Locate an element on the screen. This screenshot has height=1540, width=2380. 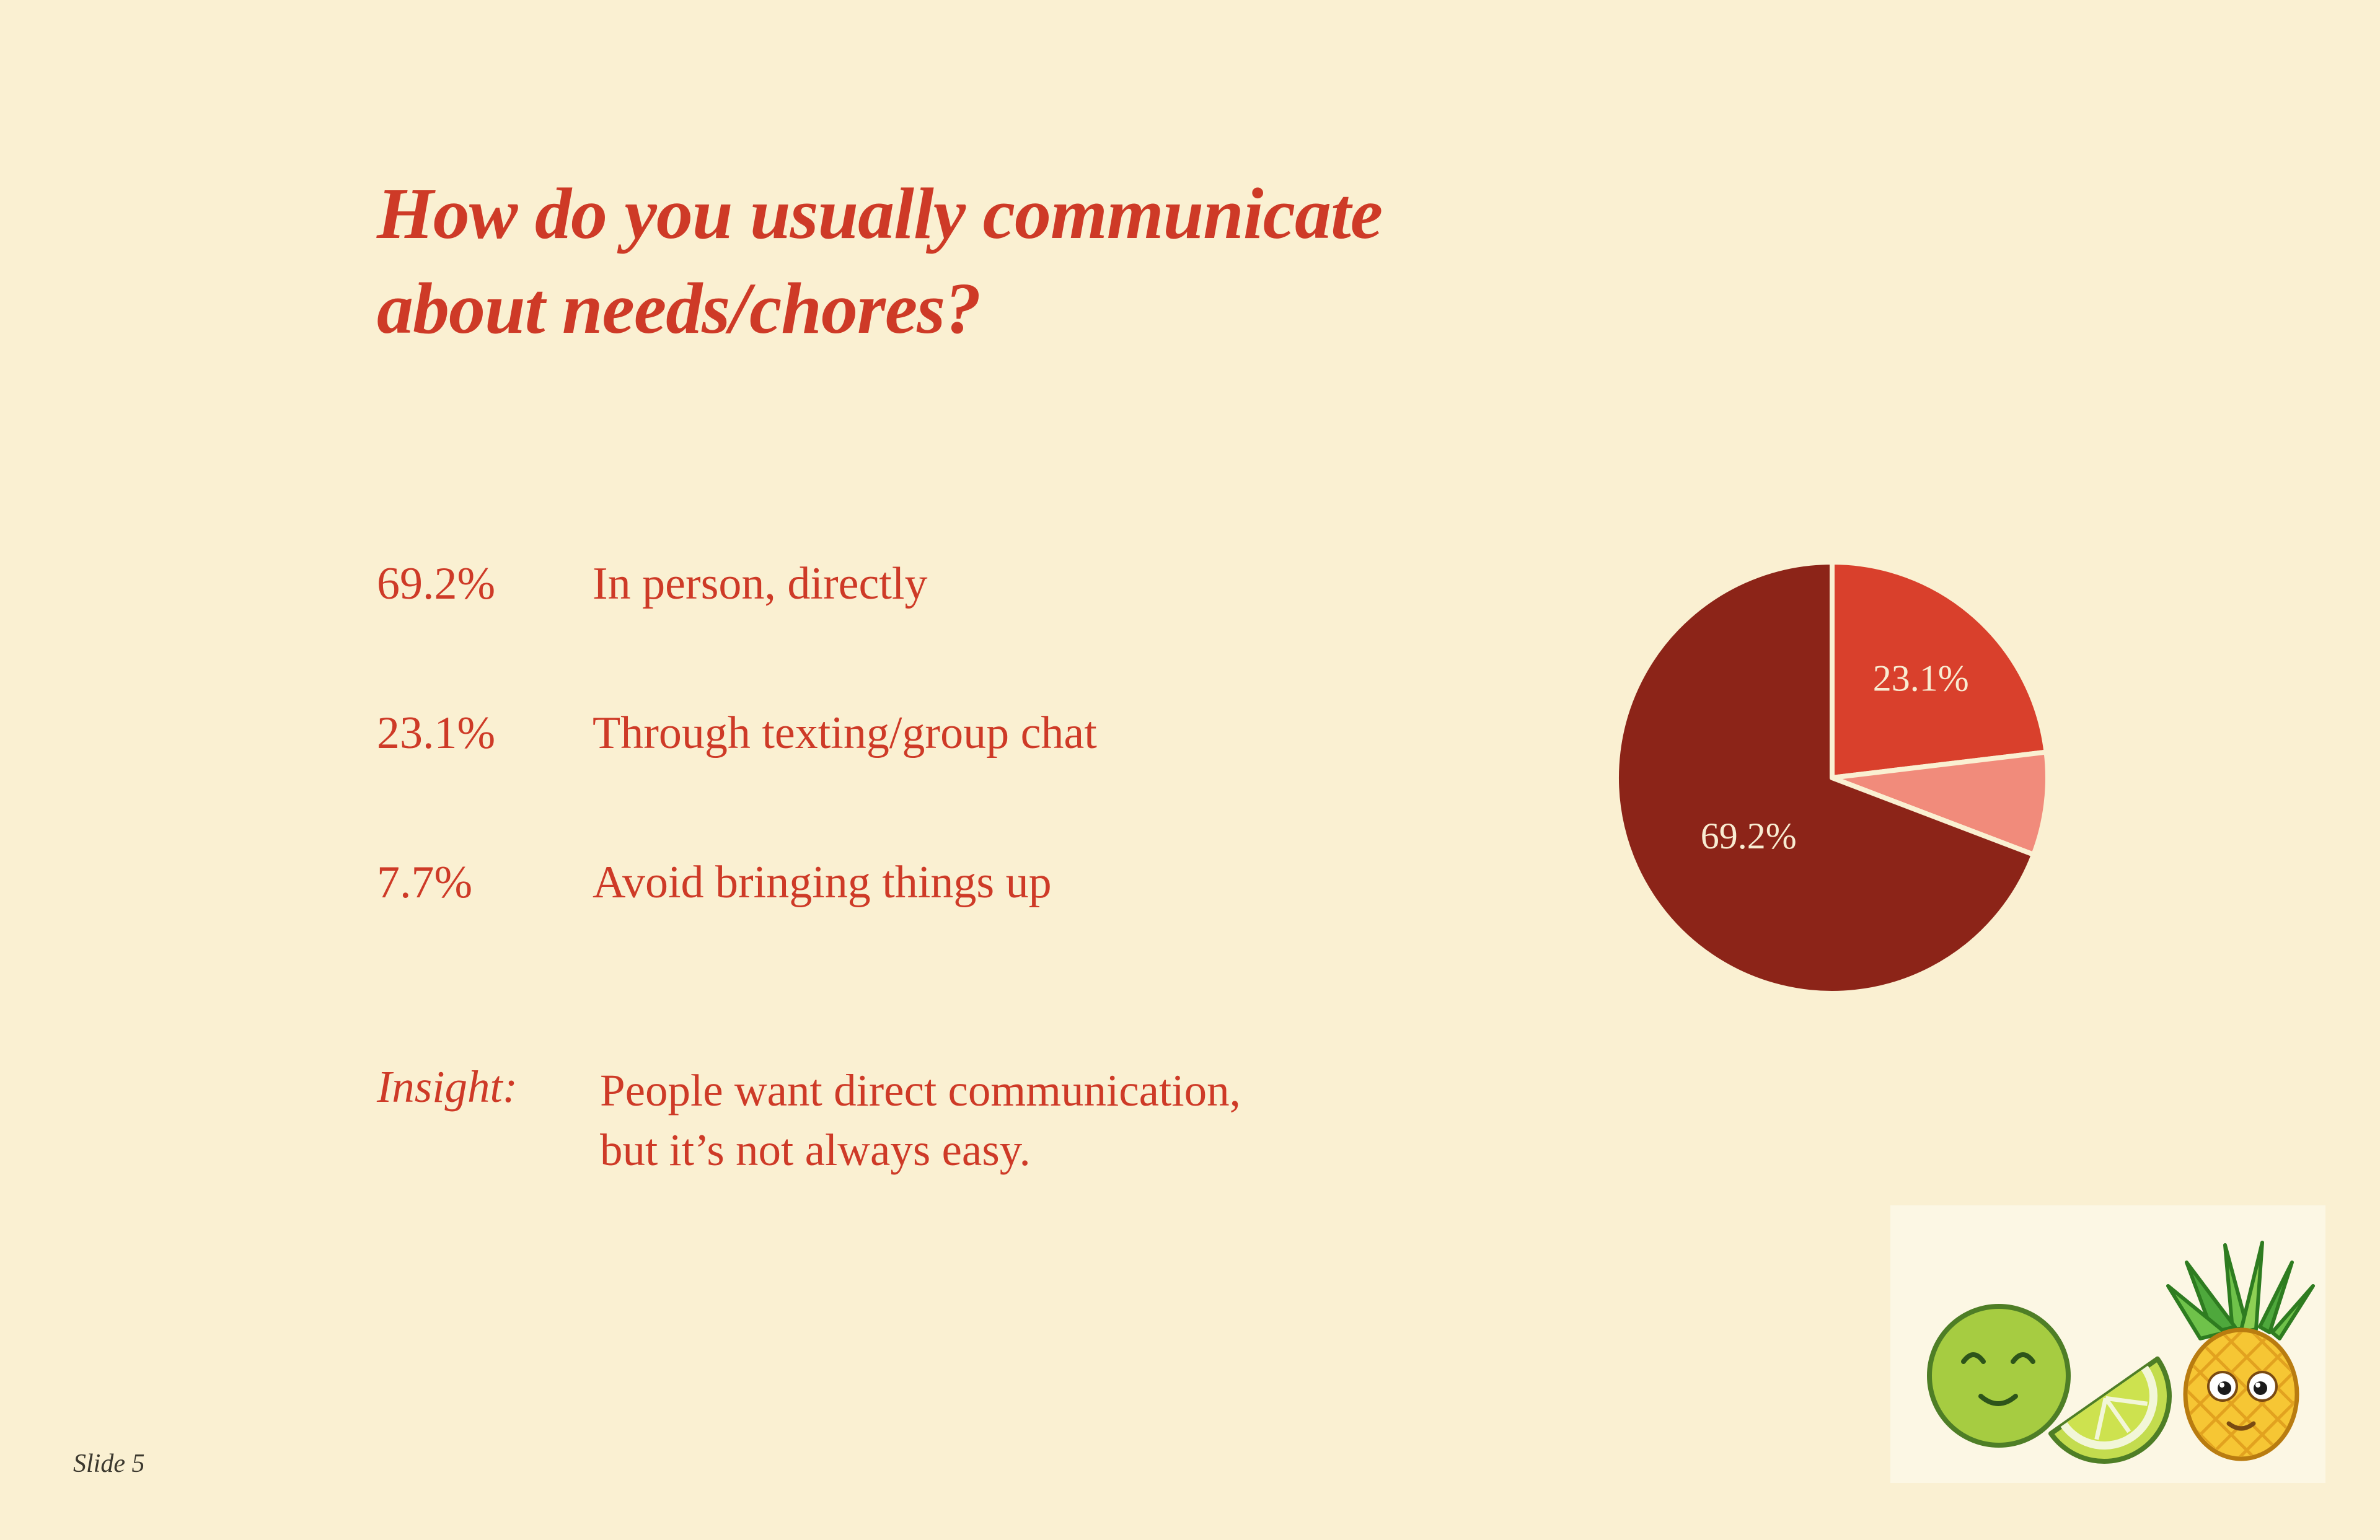
pie-chart: 23.1% 69.2% is located at coordinates (1832, 778).